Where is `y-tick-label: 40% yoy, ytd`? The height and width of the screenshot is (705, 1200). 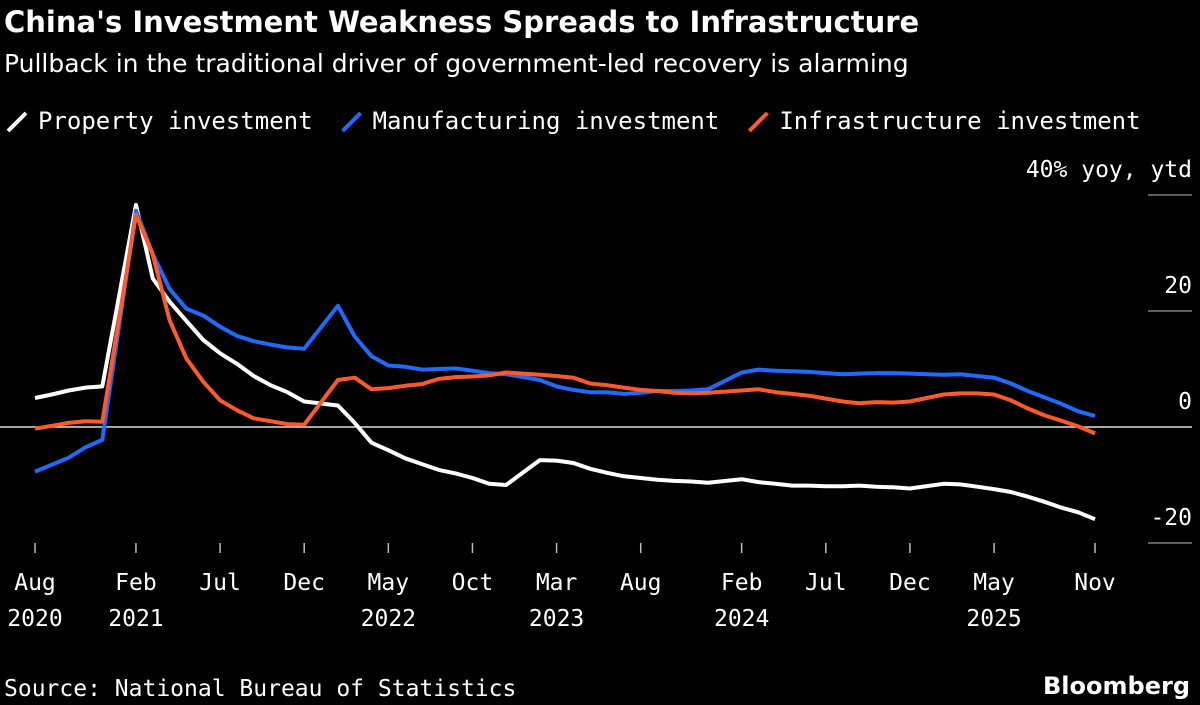
y-tick-label: 40% yoy, ytd is located at coordinates (1109, 170).